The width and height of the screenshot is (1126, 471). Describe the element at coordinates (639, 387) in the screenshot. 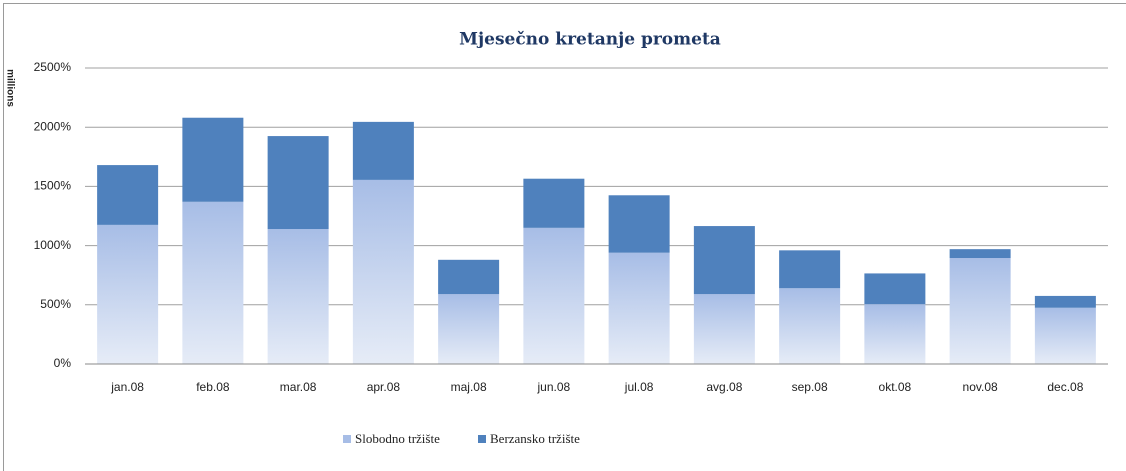

I see `x-tick-label: jul.08` at that location.